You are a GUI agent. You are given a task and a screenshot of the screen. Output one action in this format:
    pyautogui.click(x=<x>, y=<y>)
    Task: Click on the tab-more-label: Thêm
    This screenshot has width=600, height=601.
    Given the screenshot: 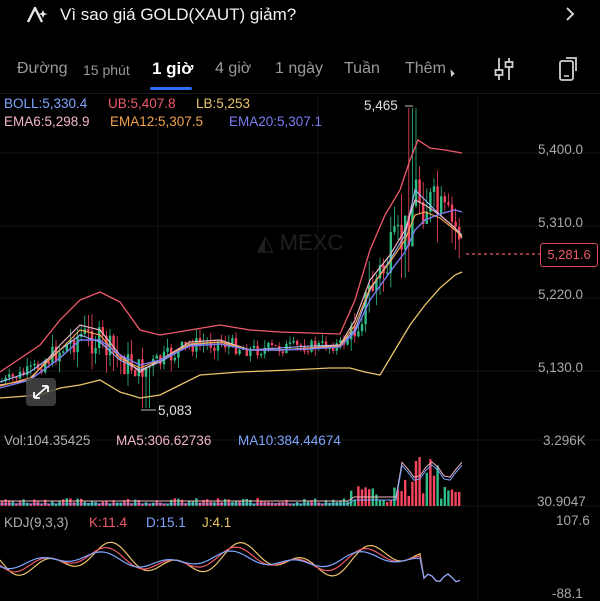 What is the action you would take?
    pyautogui.click(x=425, y=68)
    